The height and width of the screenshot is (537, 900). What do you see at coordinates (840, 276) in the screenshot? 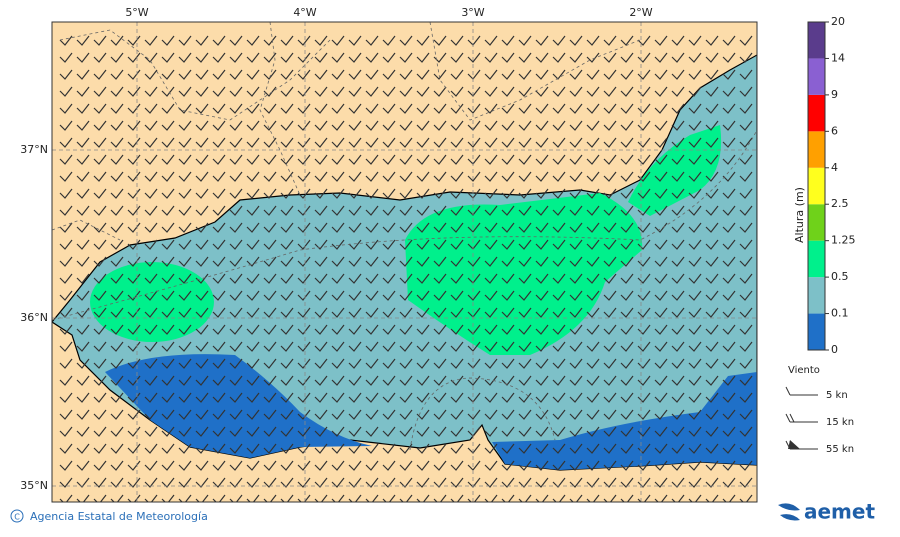
I see `colorbar-label: 0.5` at bounding box center [840, 276].